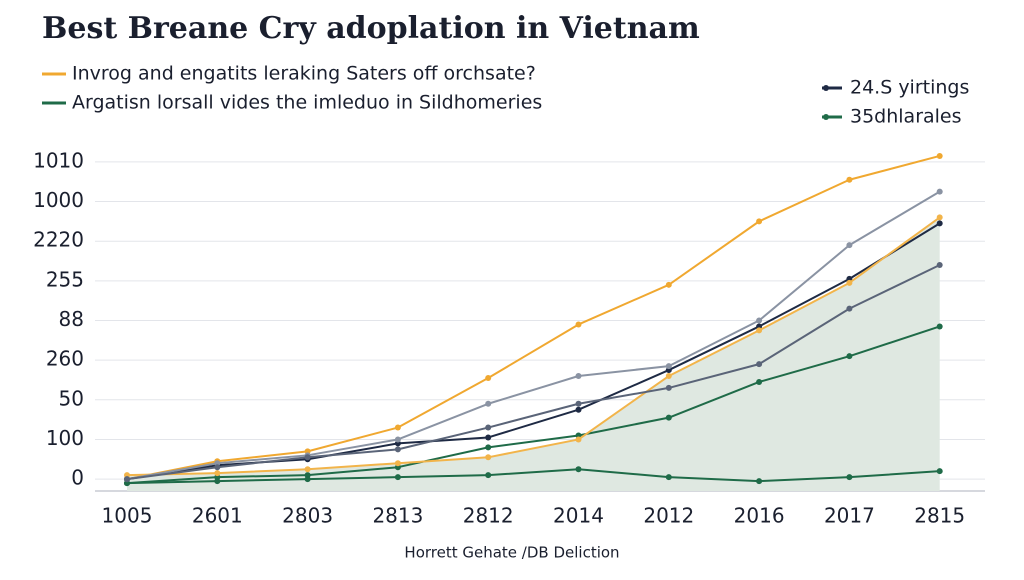 Image resolution: width=1024 pixels, height=580 pixels. Describe the element at coordinates (909, 88) in the screenshot. I see `legend-label: 24.S yirtings` at that location.